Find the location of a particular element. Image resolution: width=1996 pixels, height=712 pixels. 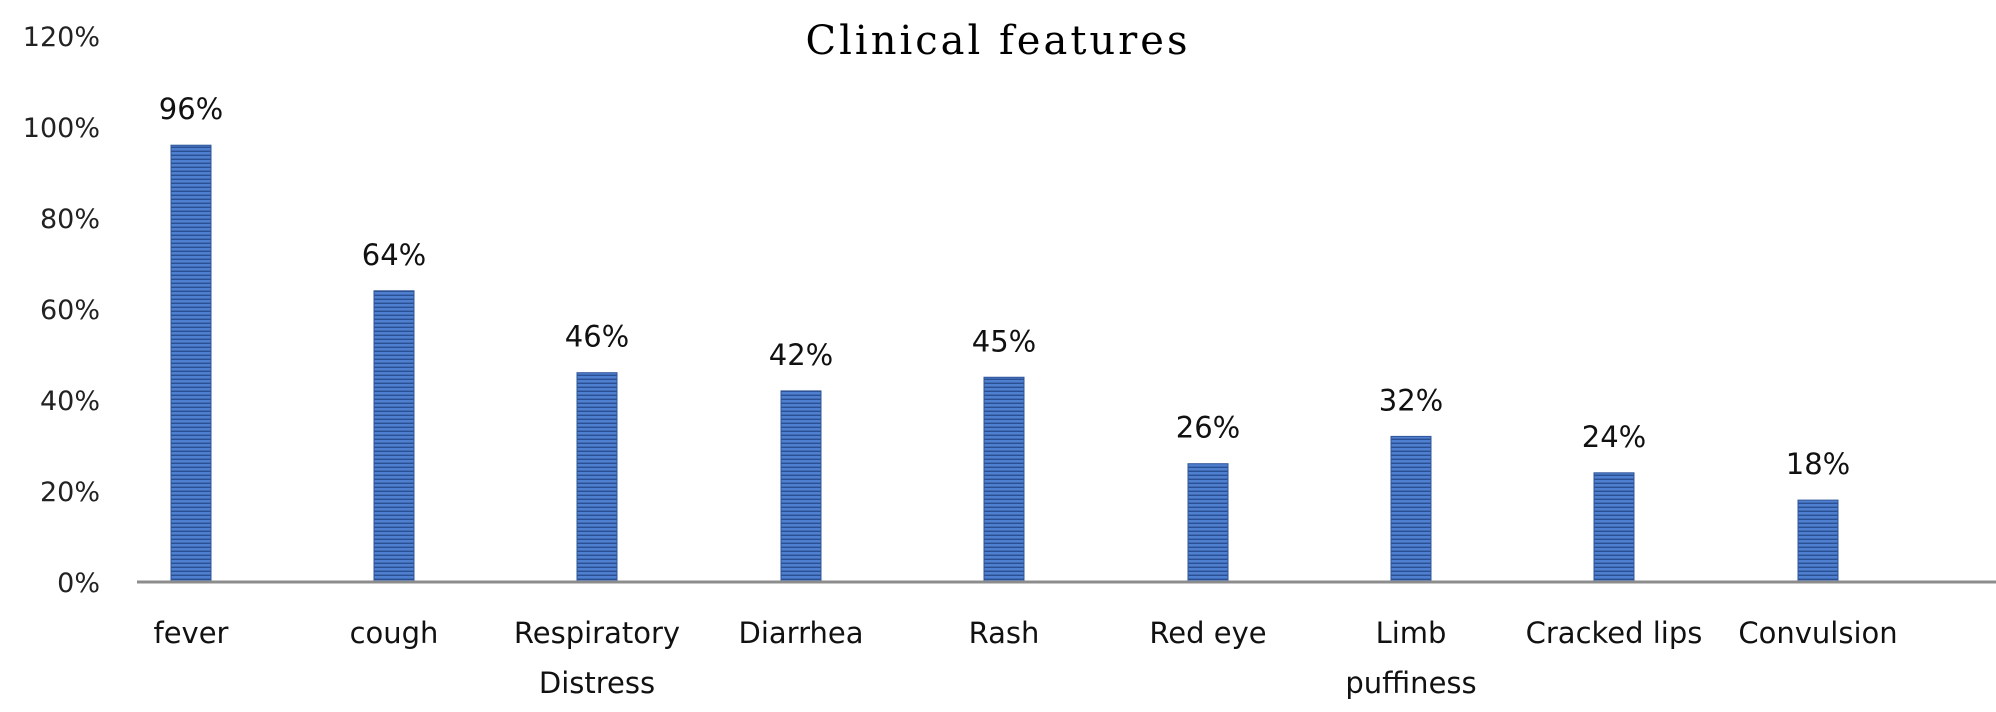

category-label: Cracked lips is located at coordinates (1614, 633).